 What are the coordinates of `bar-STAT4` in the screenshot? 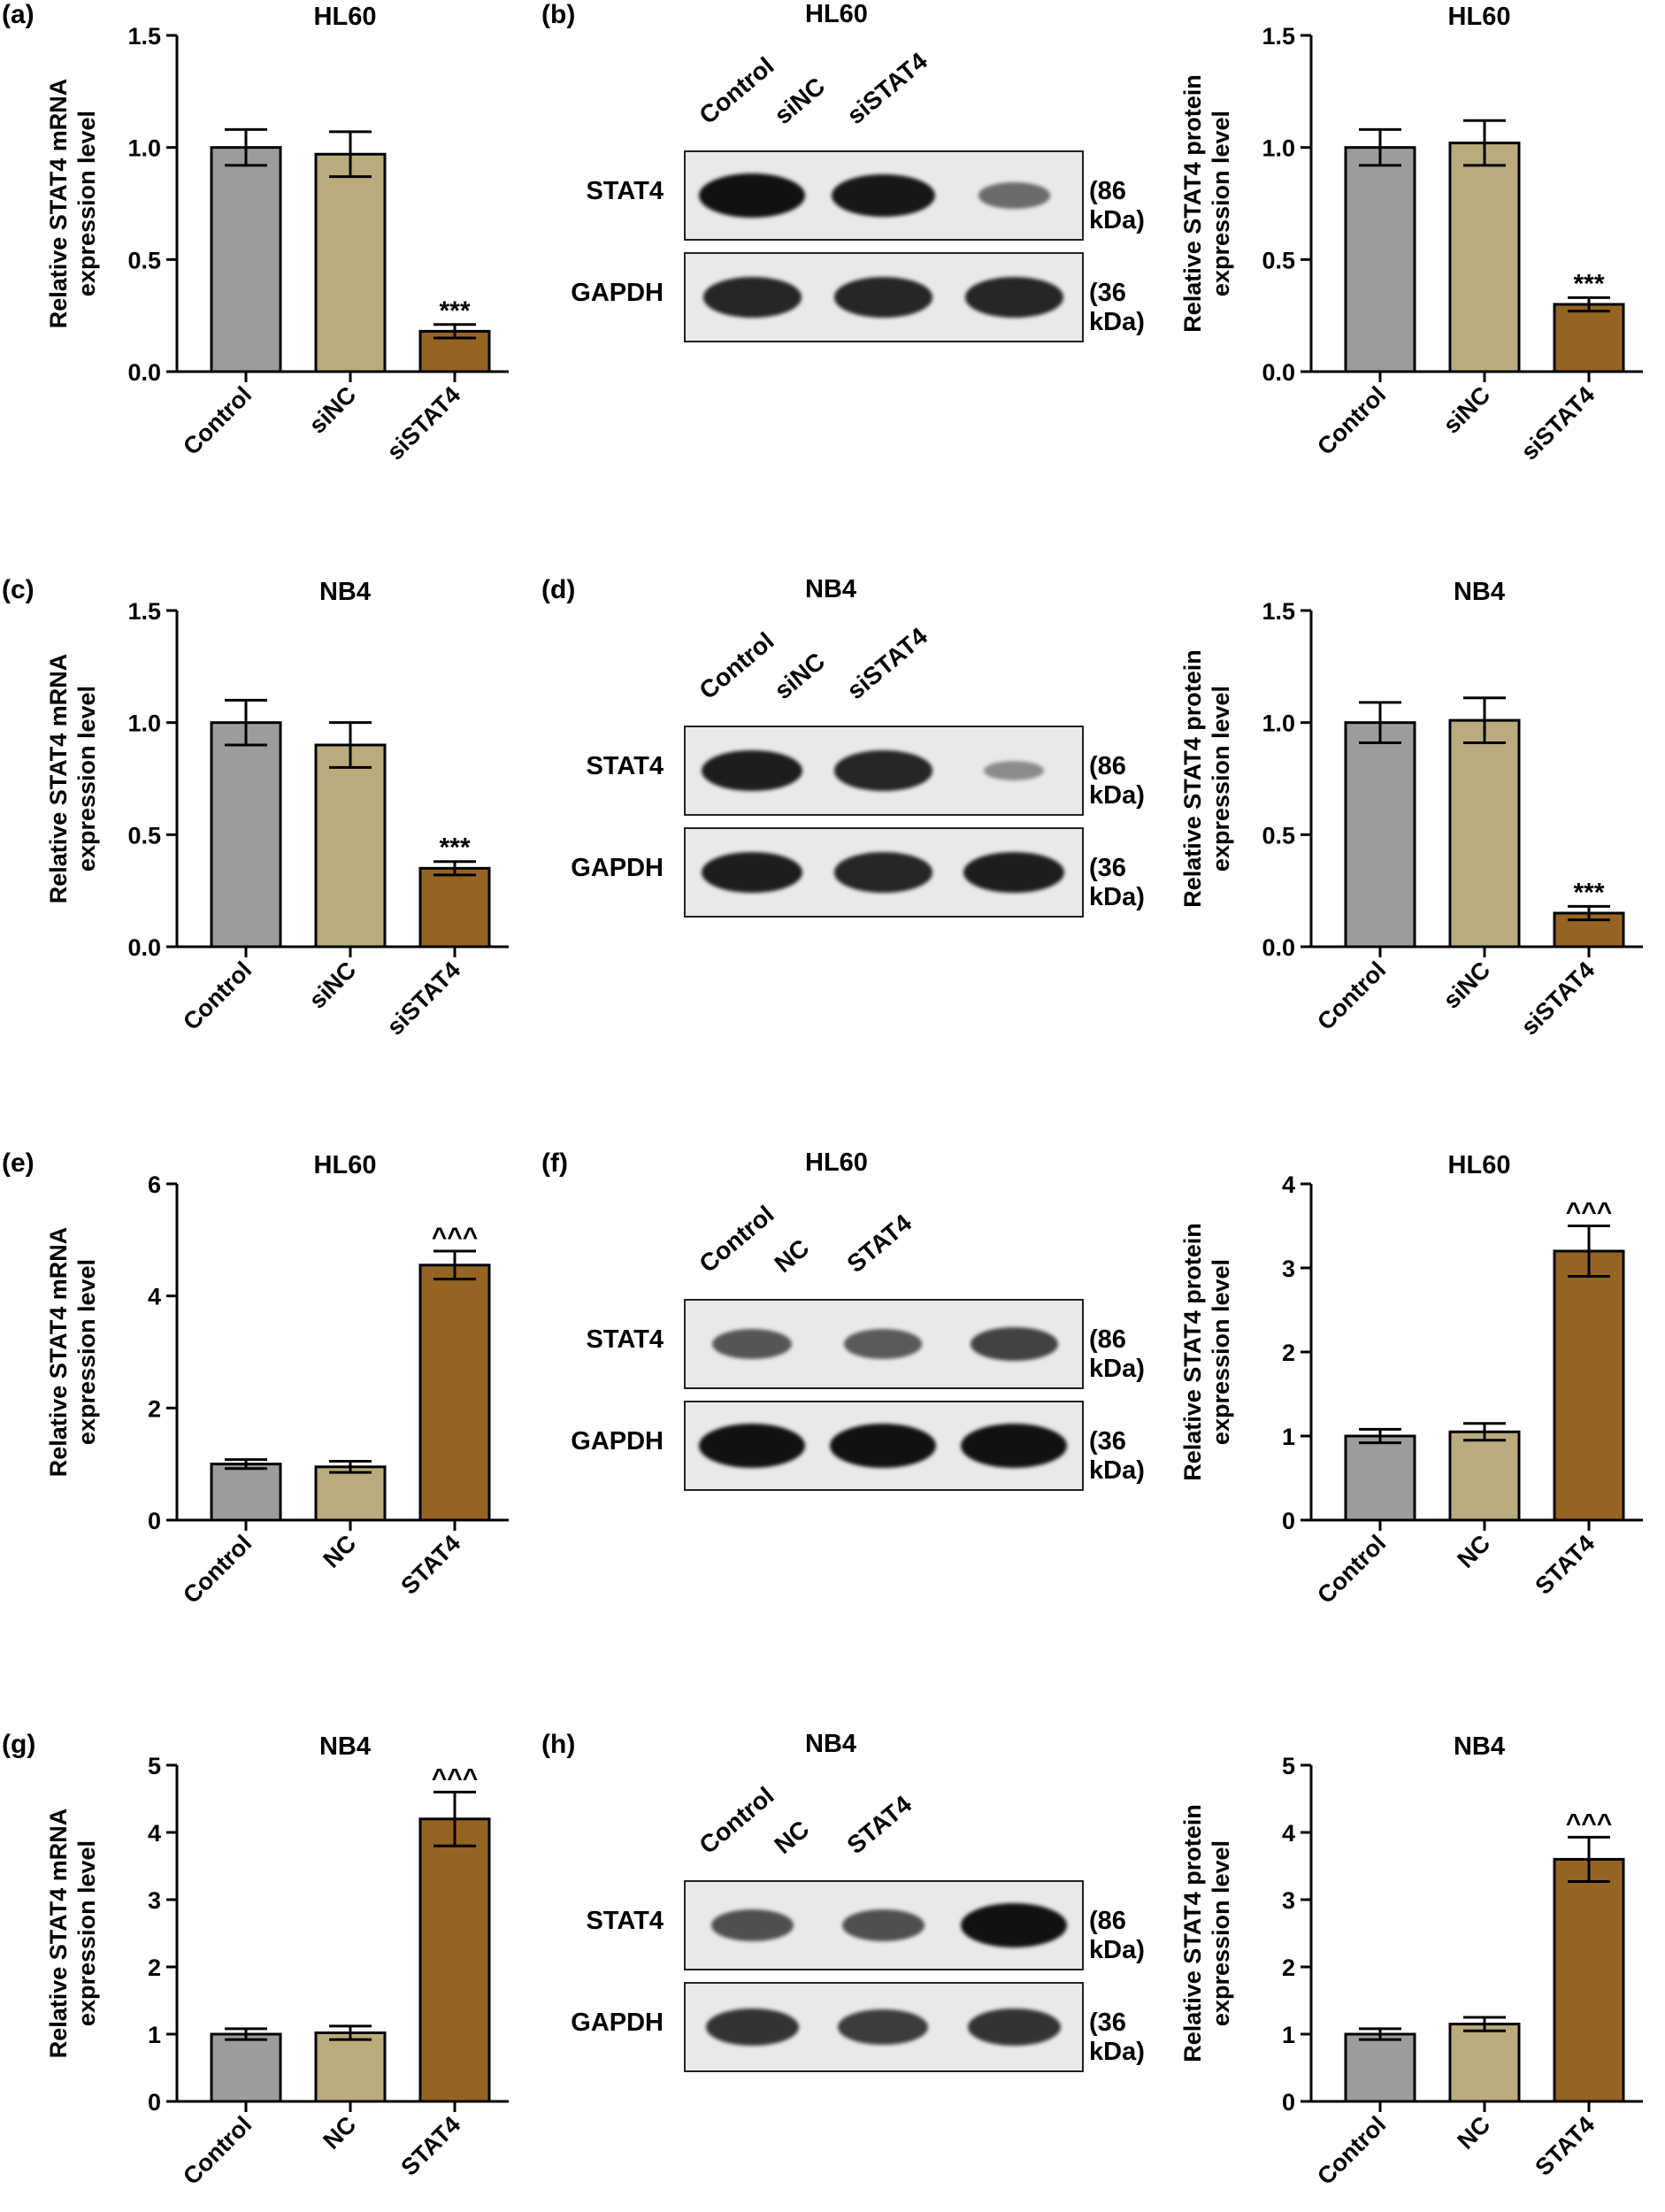 It's located at (1589, 1386).